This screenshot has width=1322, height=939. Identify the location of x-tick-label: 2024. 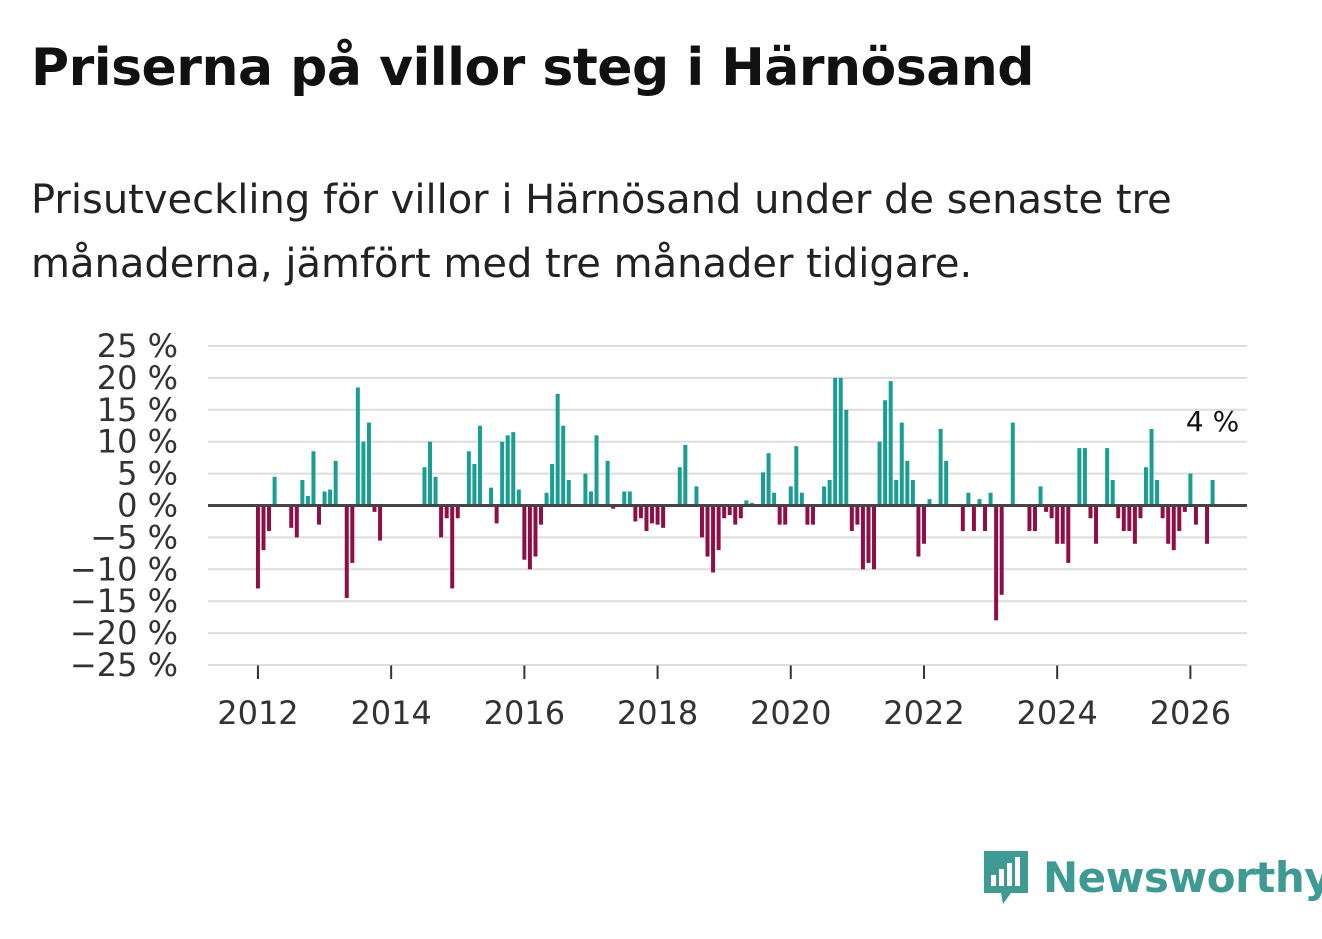
(1056, 713).